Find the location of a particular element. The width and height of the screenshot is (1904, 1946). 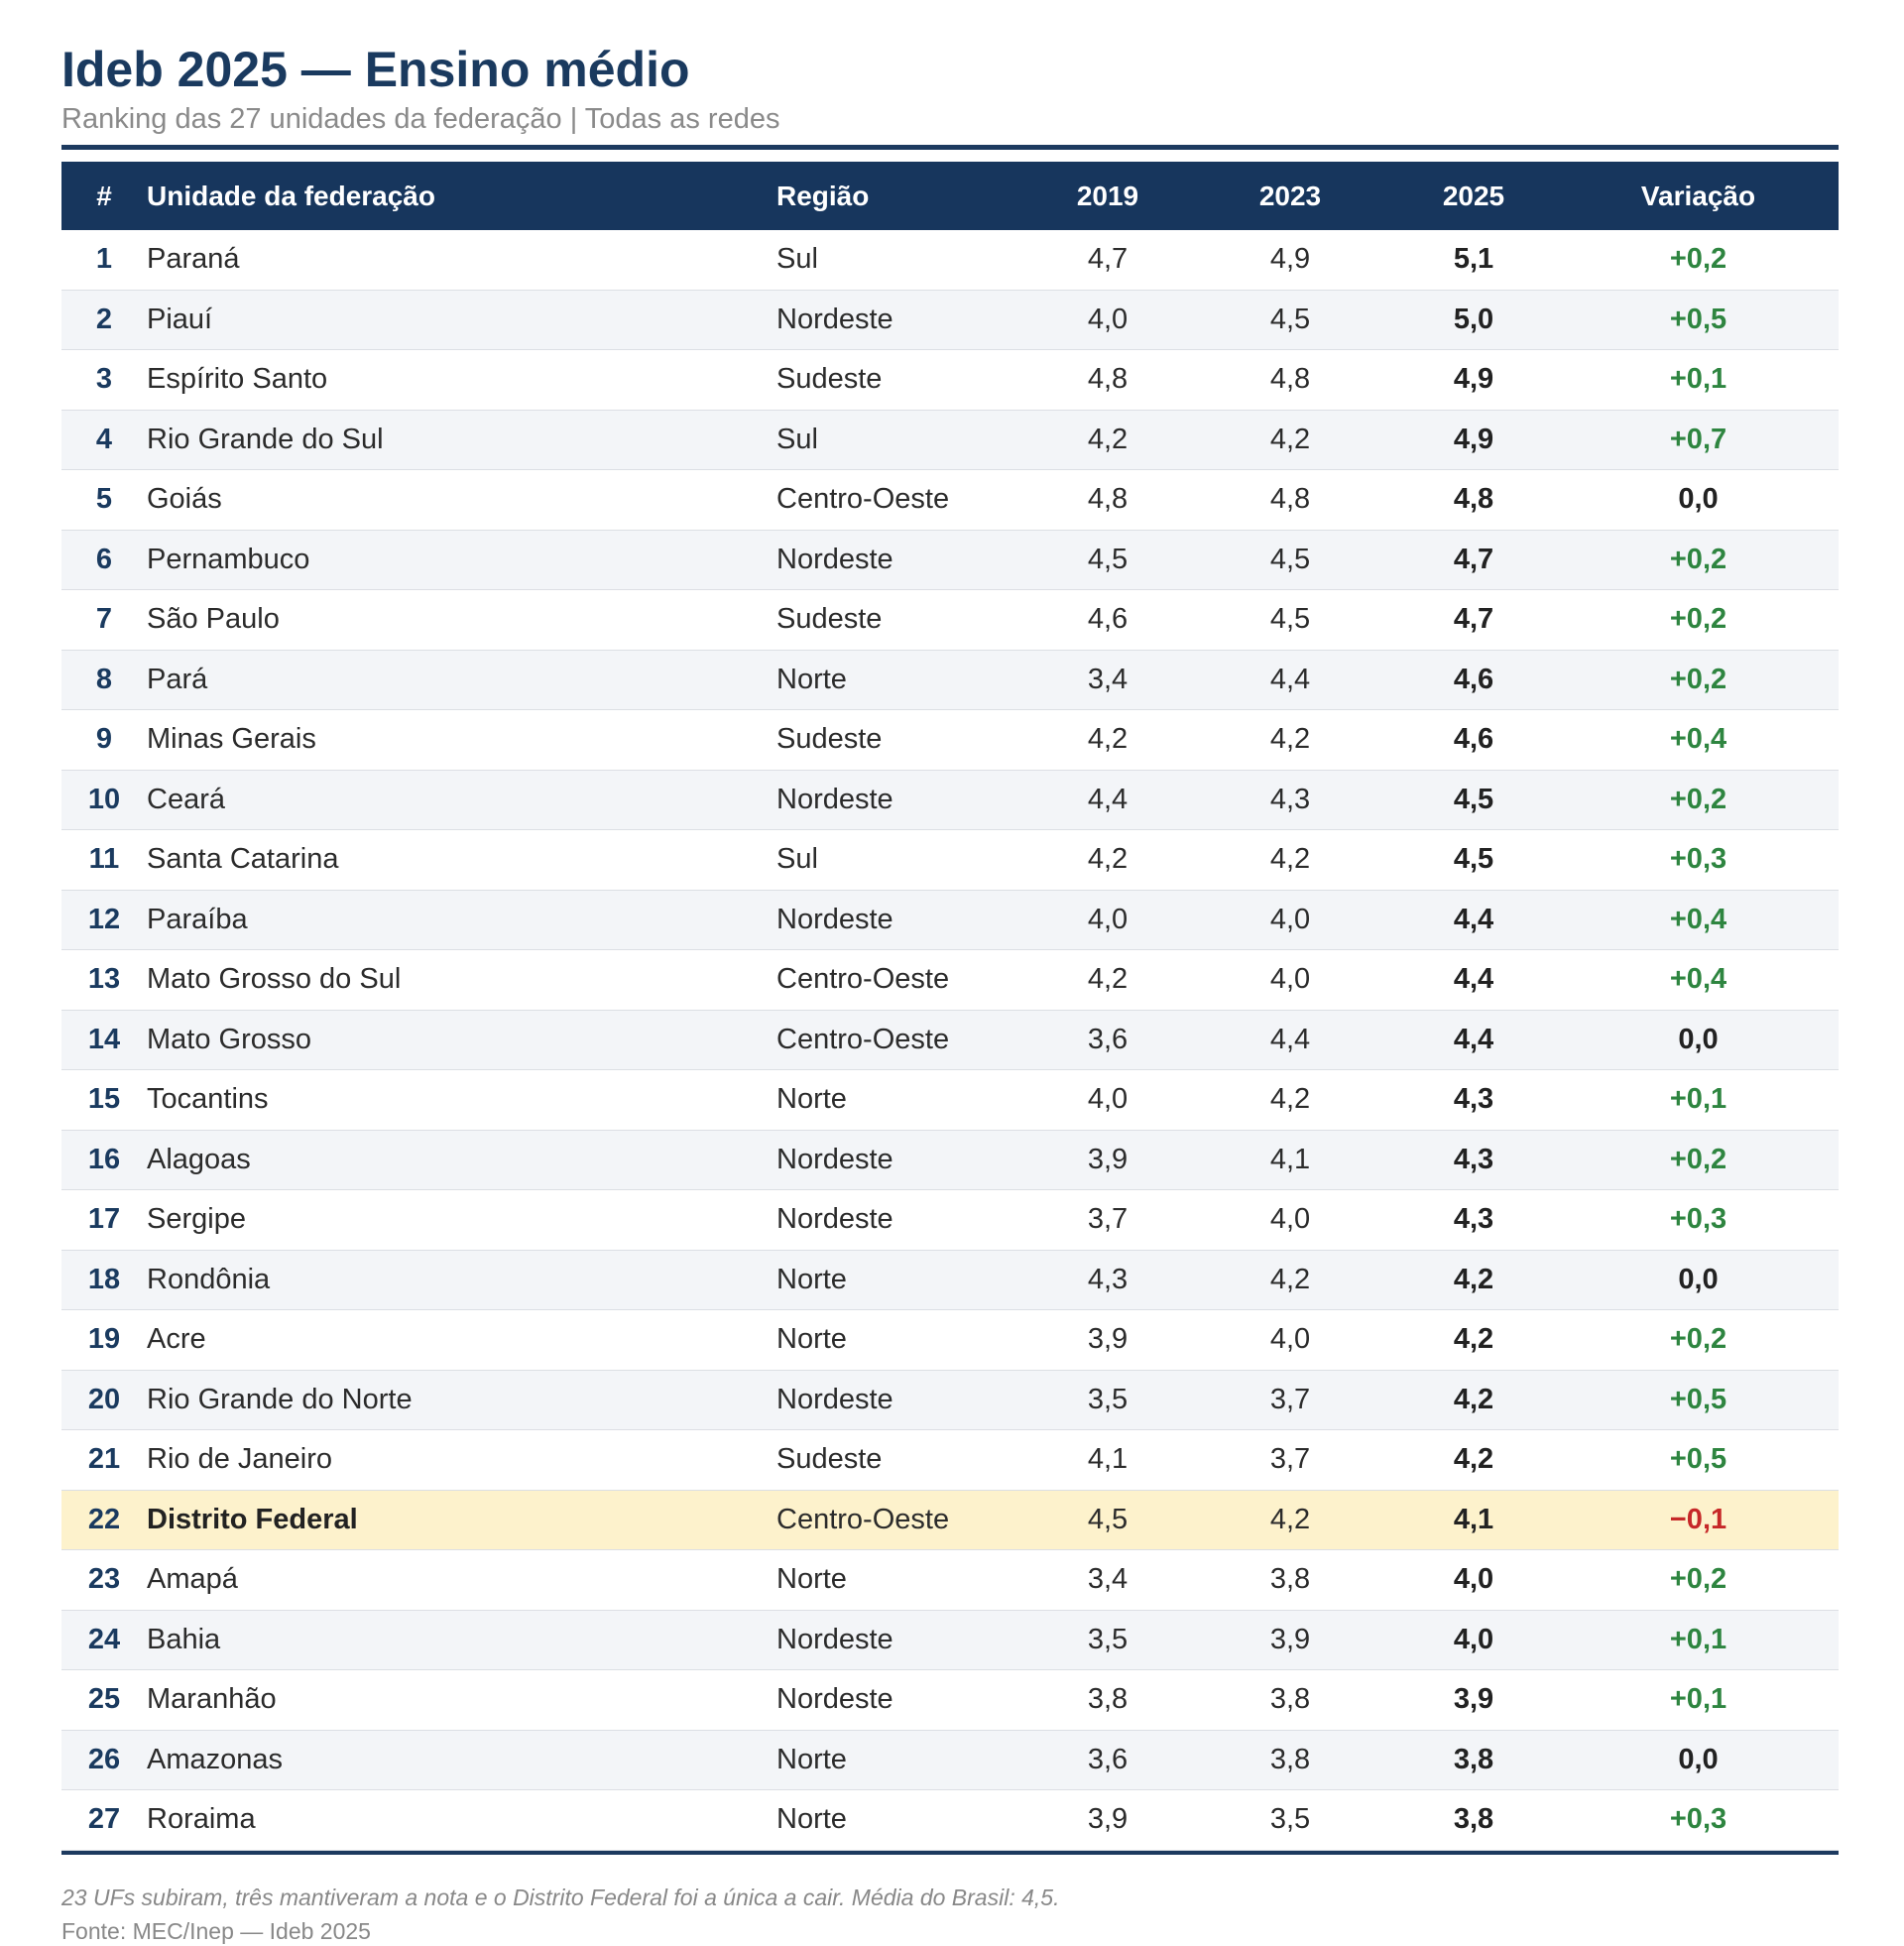

uf-cell: Rondônia is located at coordinates (461, 1280).